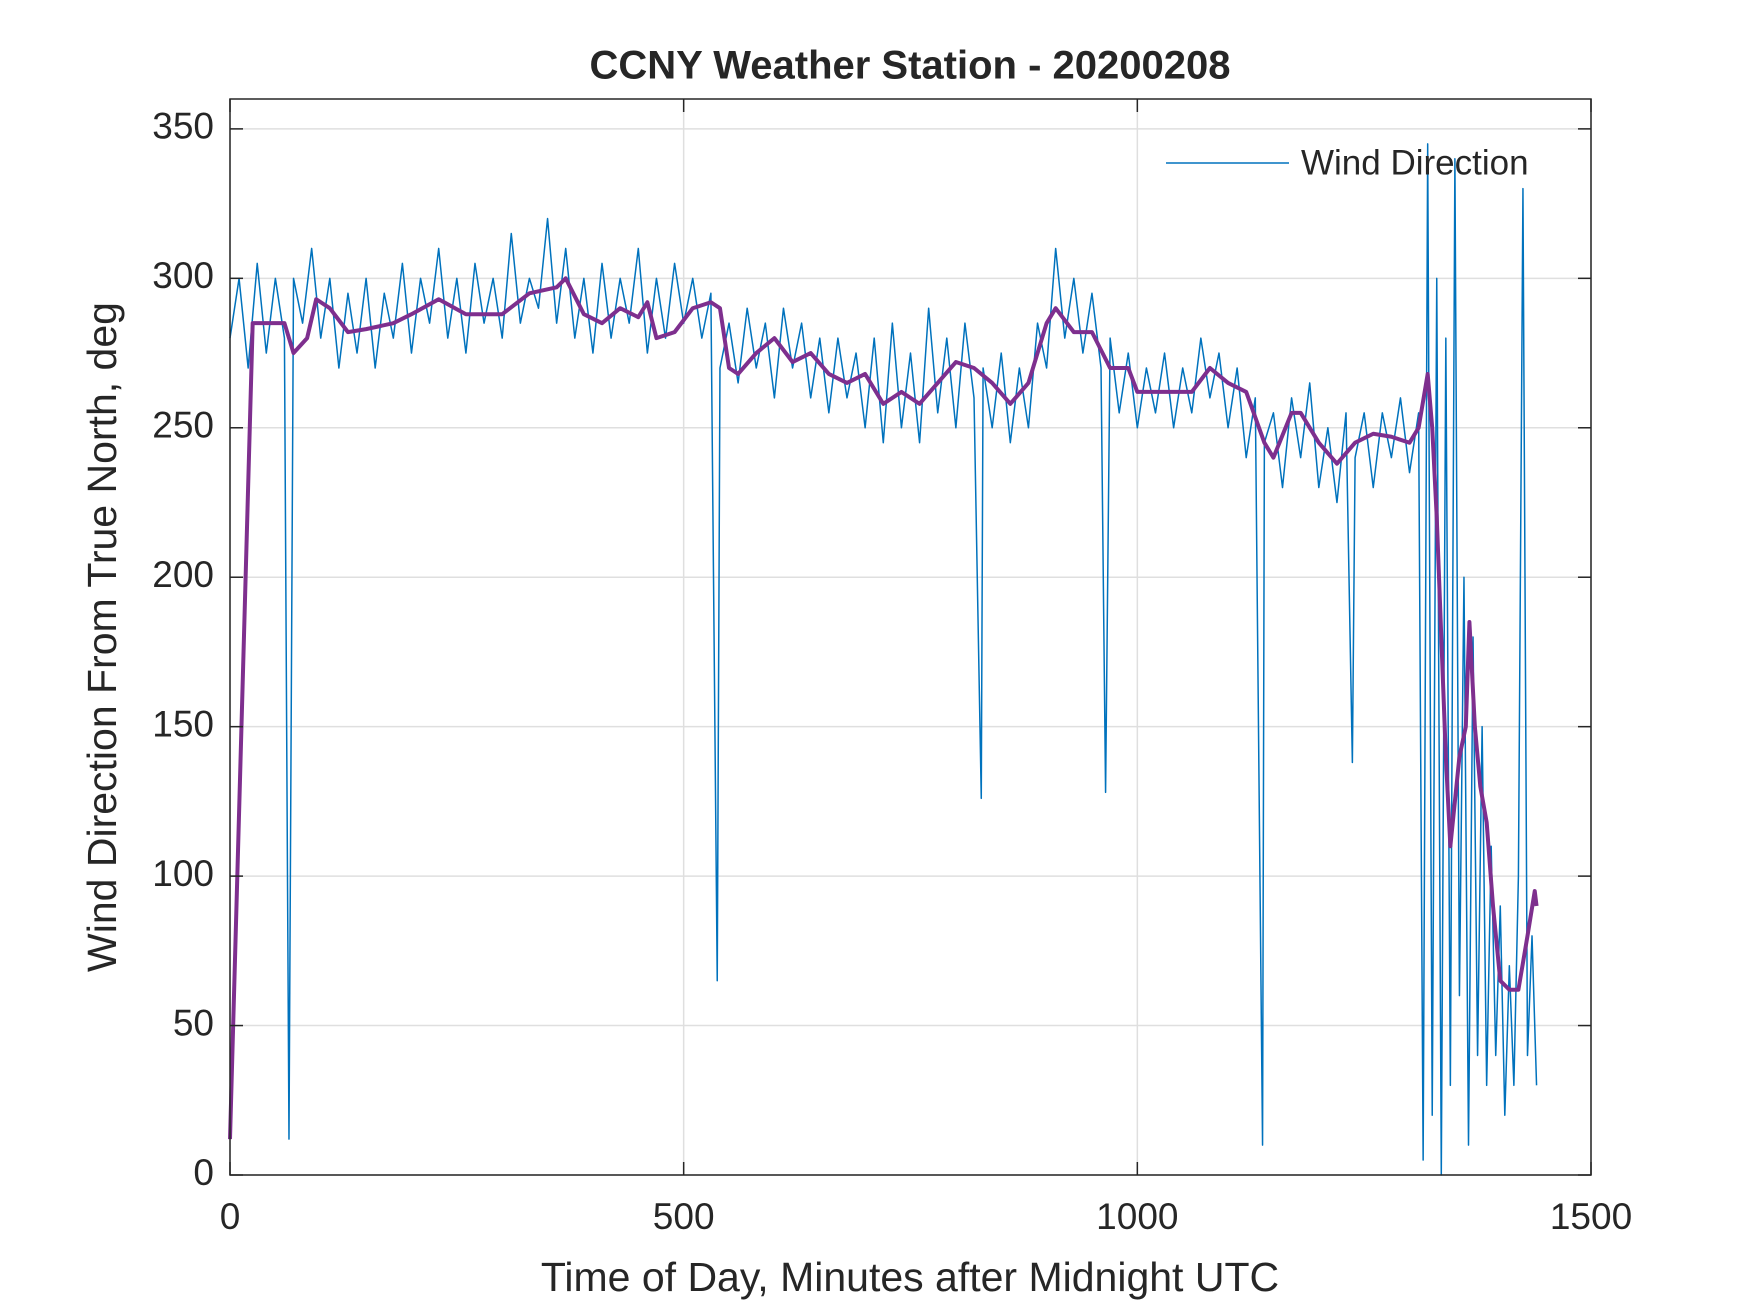  What do you see at coordinates (183, 126) in the screenshot?
I see `y-tick-label: 350` at bounding box center [183, 126].